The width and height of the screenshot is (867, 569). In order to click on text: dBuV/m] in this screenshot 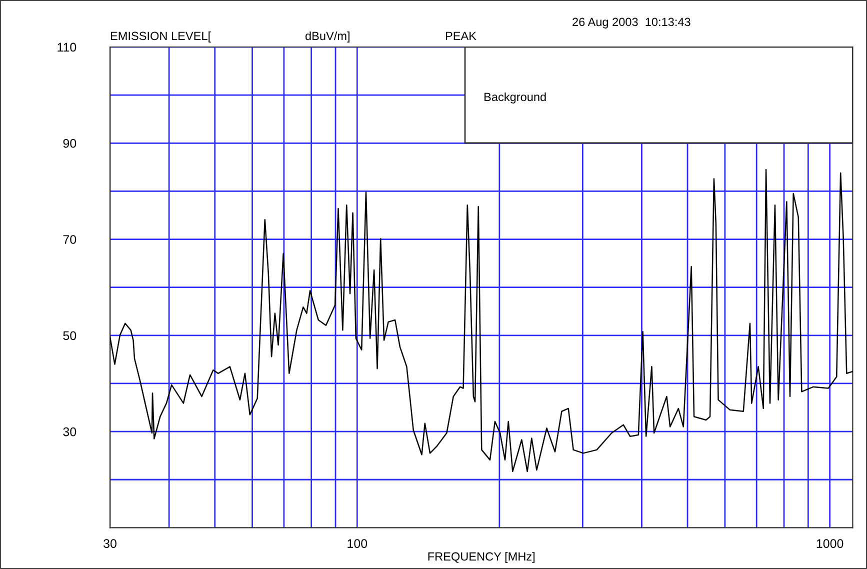, I will do `click(327, 36)`.